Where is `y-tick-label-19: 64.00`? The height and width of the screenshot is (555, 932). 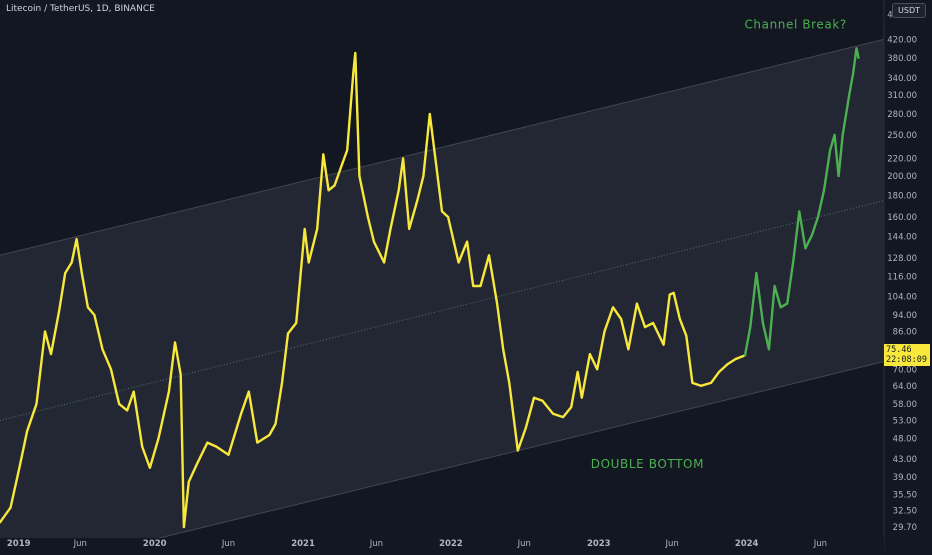
y-tick-label-19: 64.00 is located at coordinates (905, 387).